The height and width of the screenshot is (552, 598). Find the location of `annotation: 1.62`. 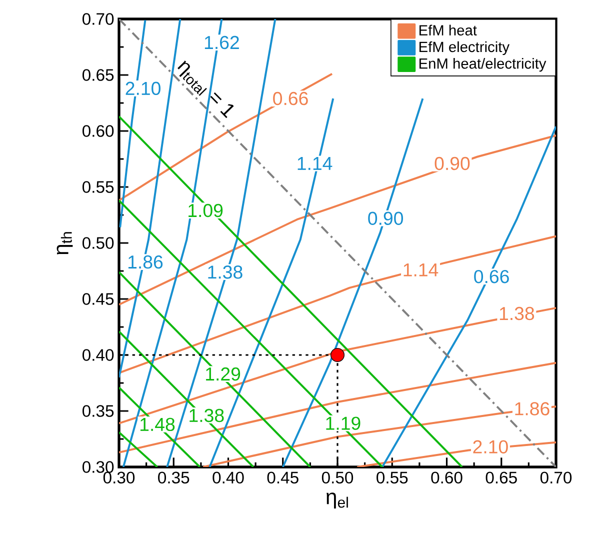

annotation: 1.62 is located at coordinates (221, 43).